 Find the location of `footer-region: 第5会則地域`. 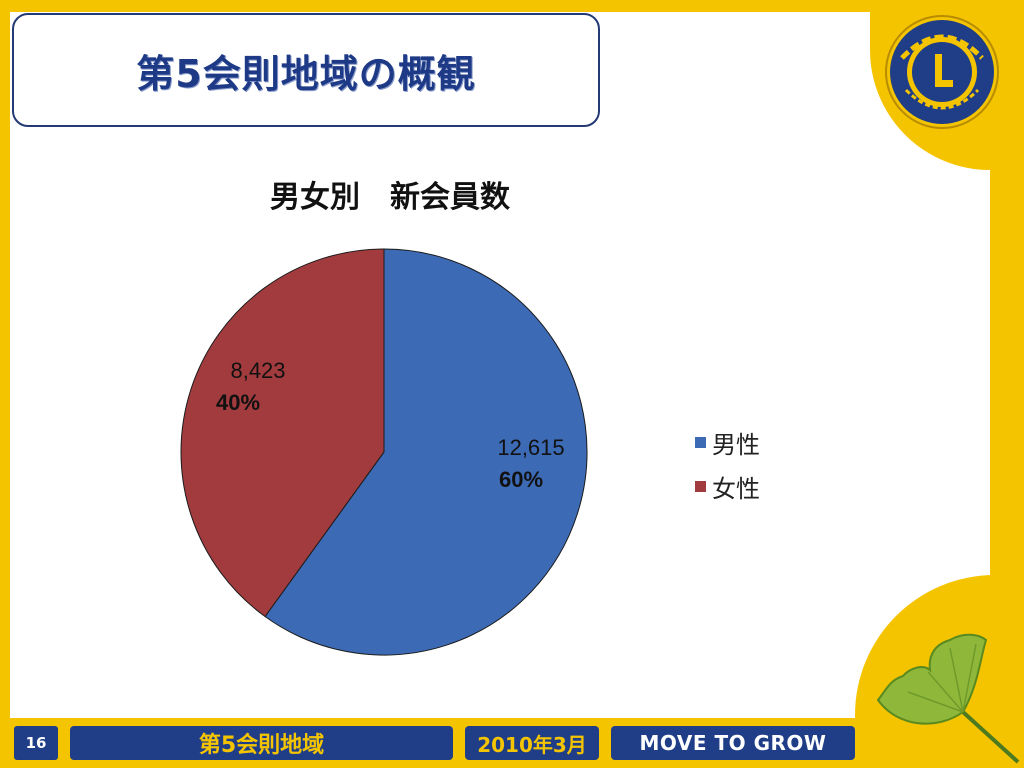

footer-region: 第5会則地域 is located at coordinates (261, 743).